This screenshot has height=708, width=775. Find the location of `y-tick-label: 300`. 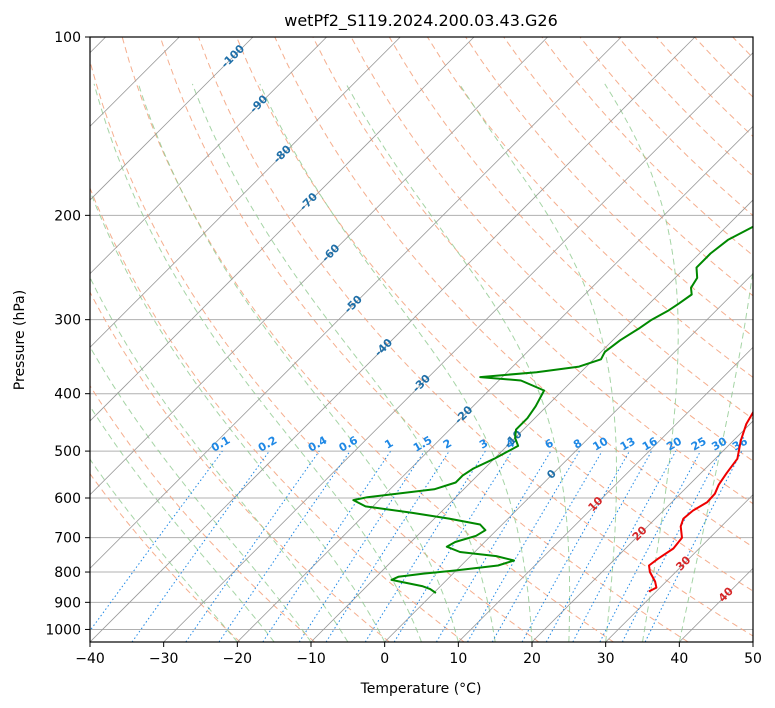

y-tick-label: 300 is located at coordinates (67, 321).